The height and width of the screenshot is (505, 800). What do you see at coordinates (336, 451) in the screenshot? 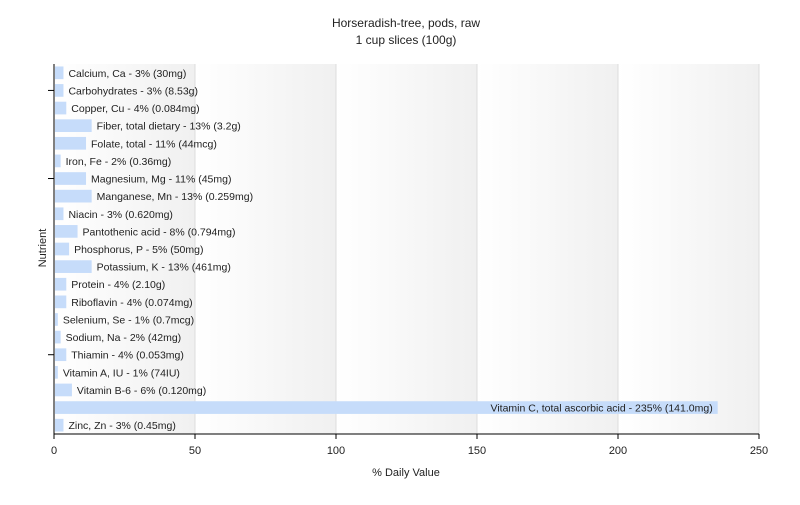
I see `x-tick-label: 100` at bounding box center [336, 451].